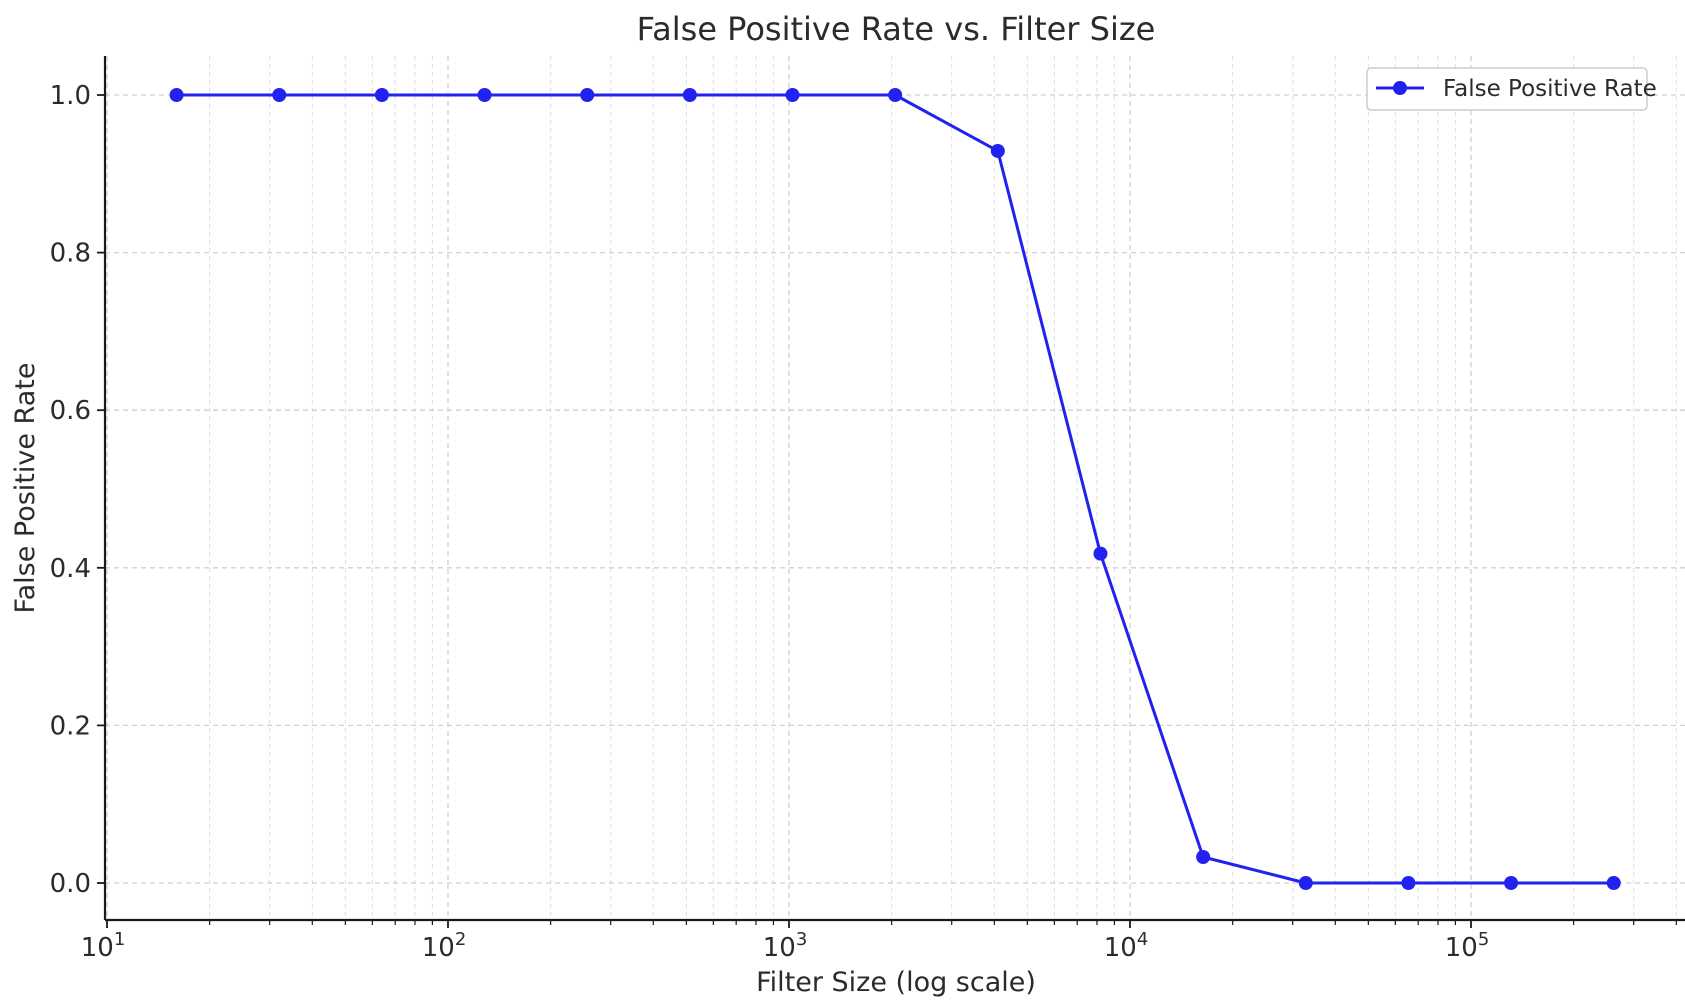 The image size is (1685, 1002). I want to click on y-tick-label: 0.4, so click(70, 569).